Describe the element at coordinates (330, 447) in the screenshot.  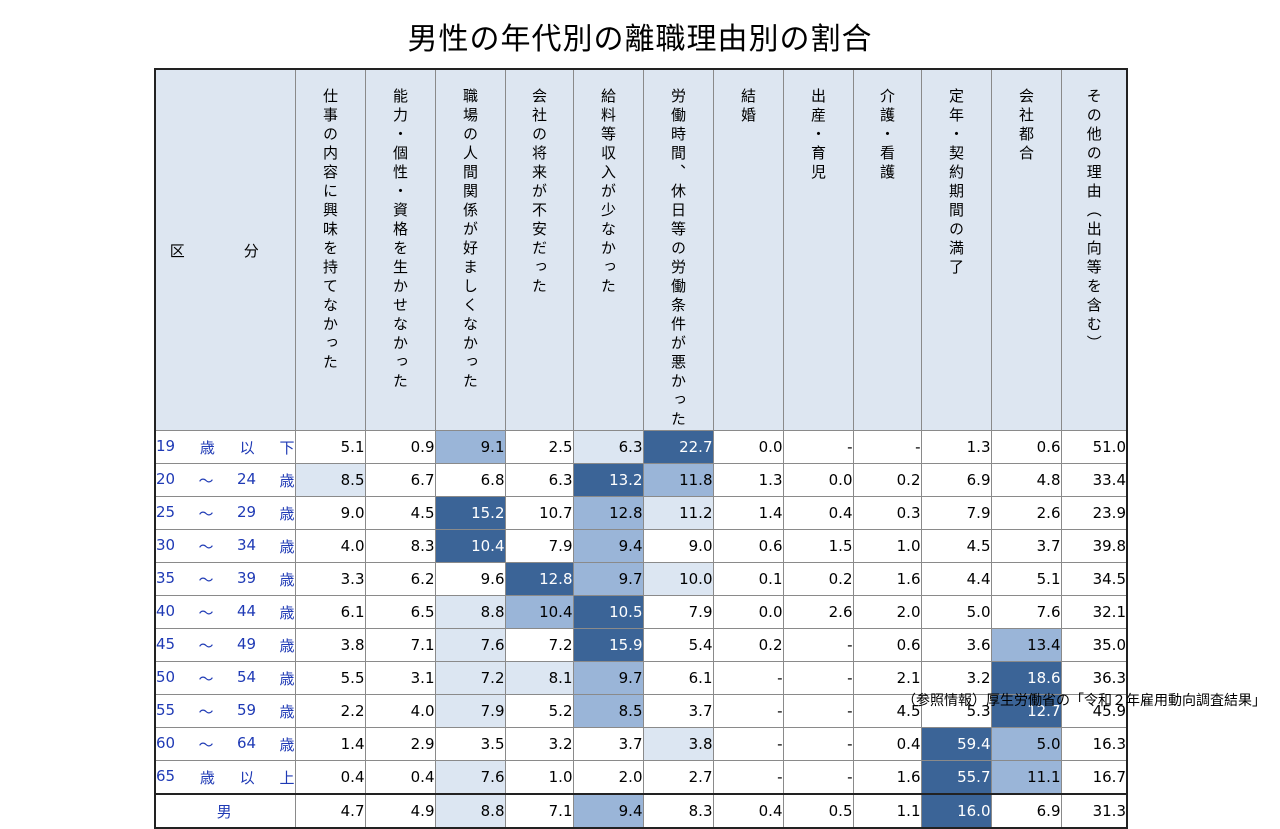
I see `table-cell: 5.1` at that location.